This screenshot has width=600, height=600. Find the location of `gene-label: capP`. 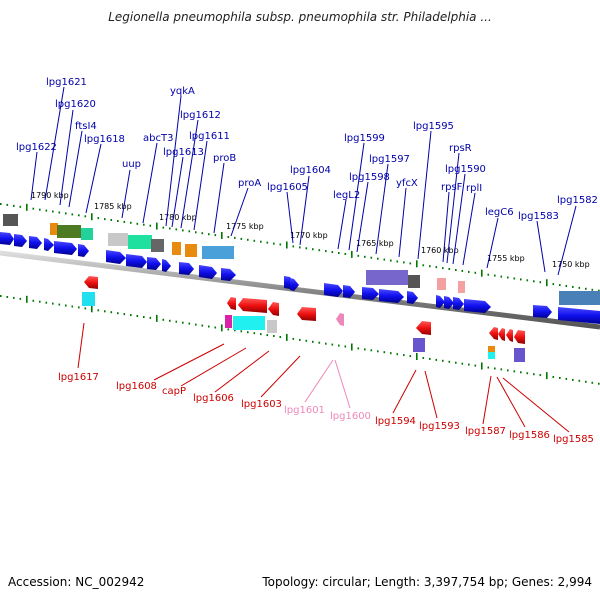

gene-label: capP is located at coordinates (174, 391).